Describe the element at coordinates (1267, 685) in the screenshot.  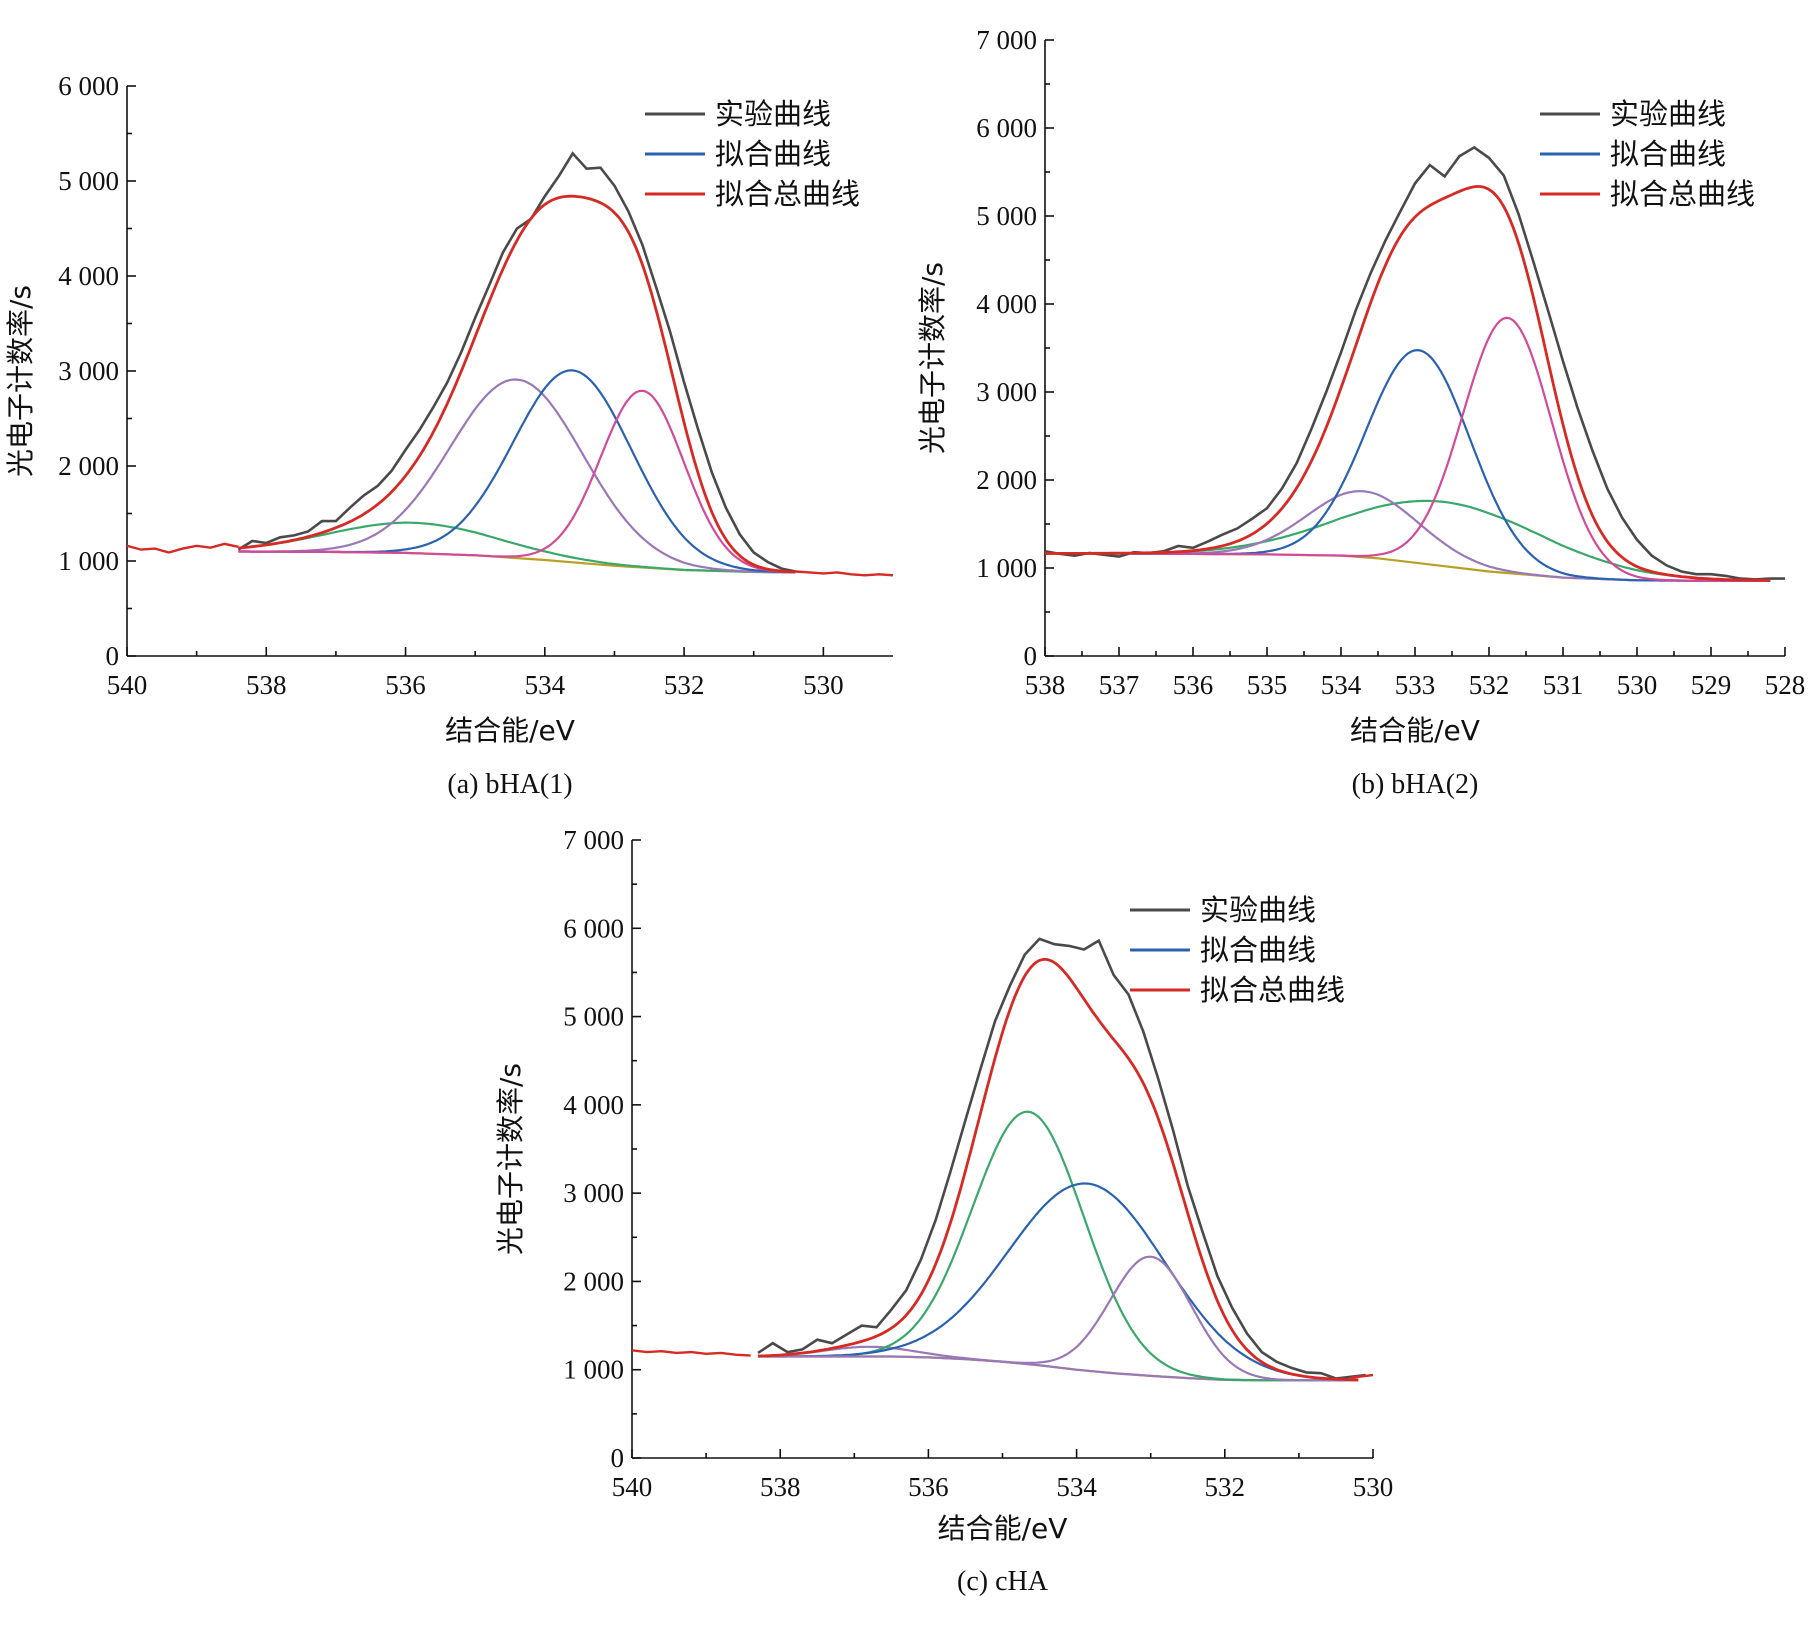
I see `x-tick-label: 535` at that location.